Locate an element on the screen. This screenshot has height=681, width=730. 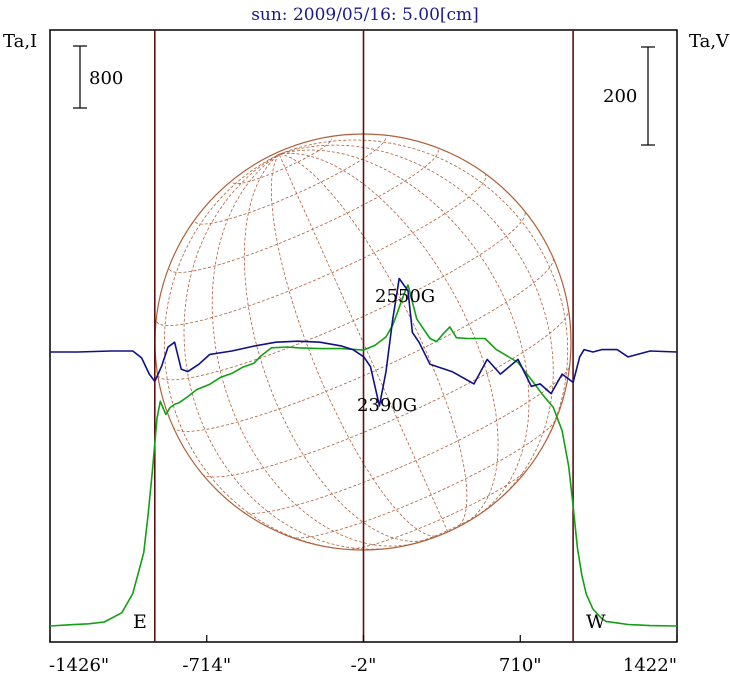
annotation-negative-field: 2390G is located at coordinates (387, 405).